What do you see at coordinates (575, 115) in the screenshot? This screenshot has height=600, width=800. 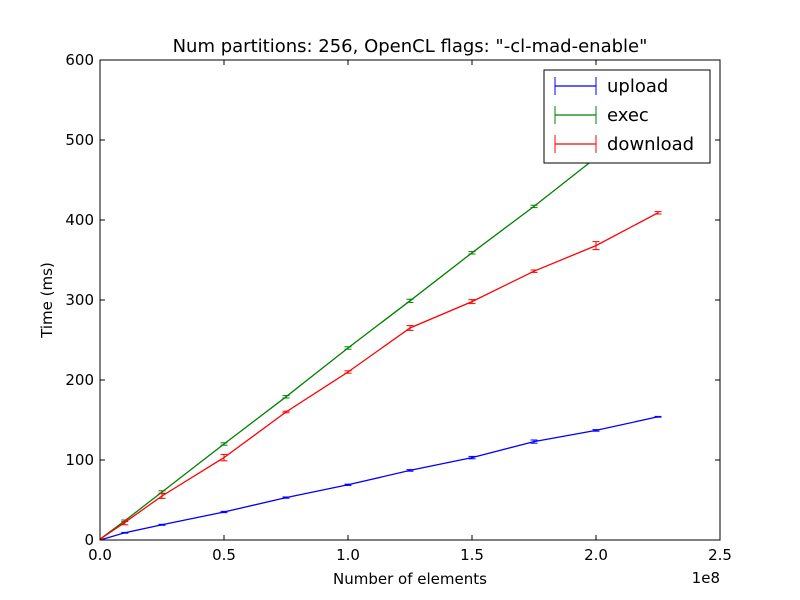 I see `legend-key-exec` at bounding box center [575, 115].